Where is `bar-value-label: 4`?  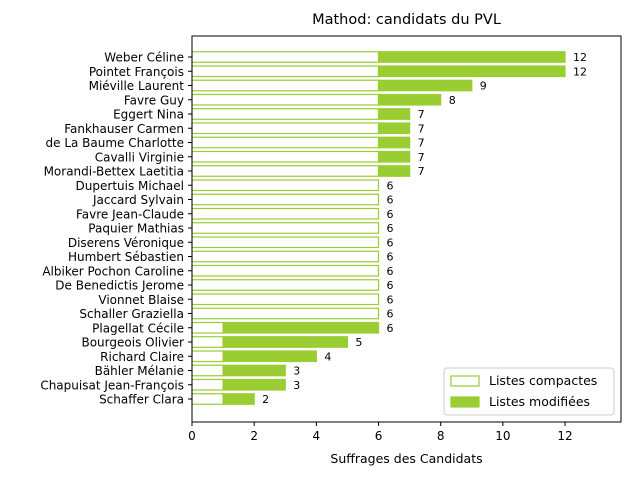 bar-value-label: 4 is located at coordinates (327, 356).